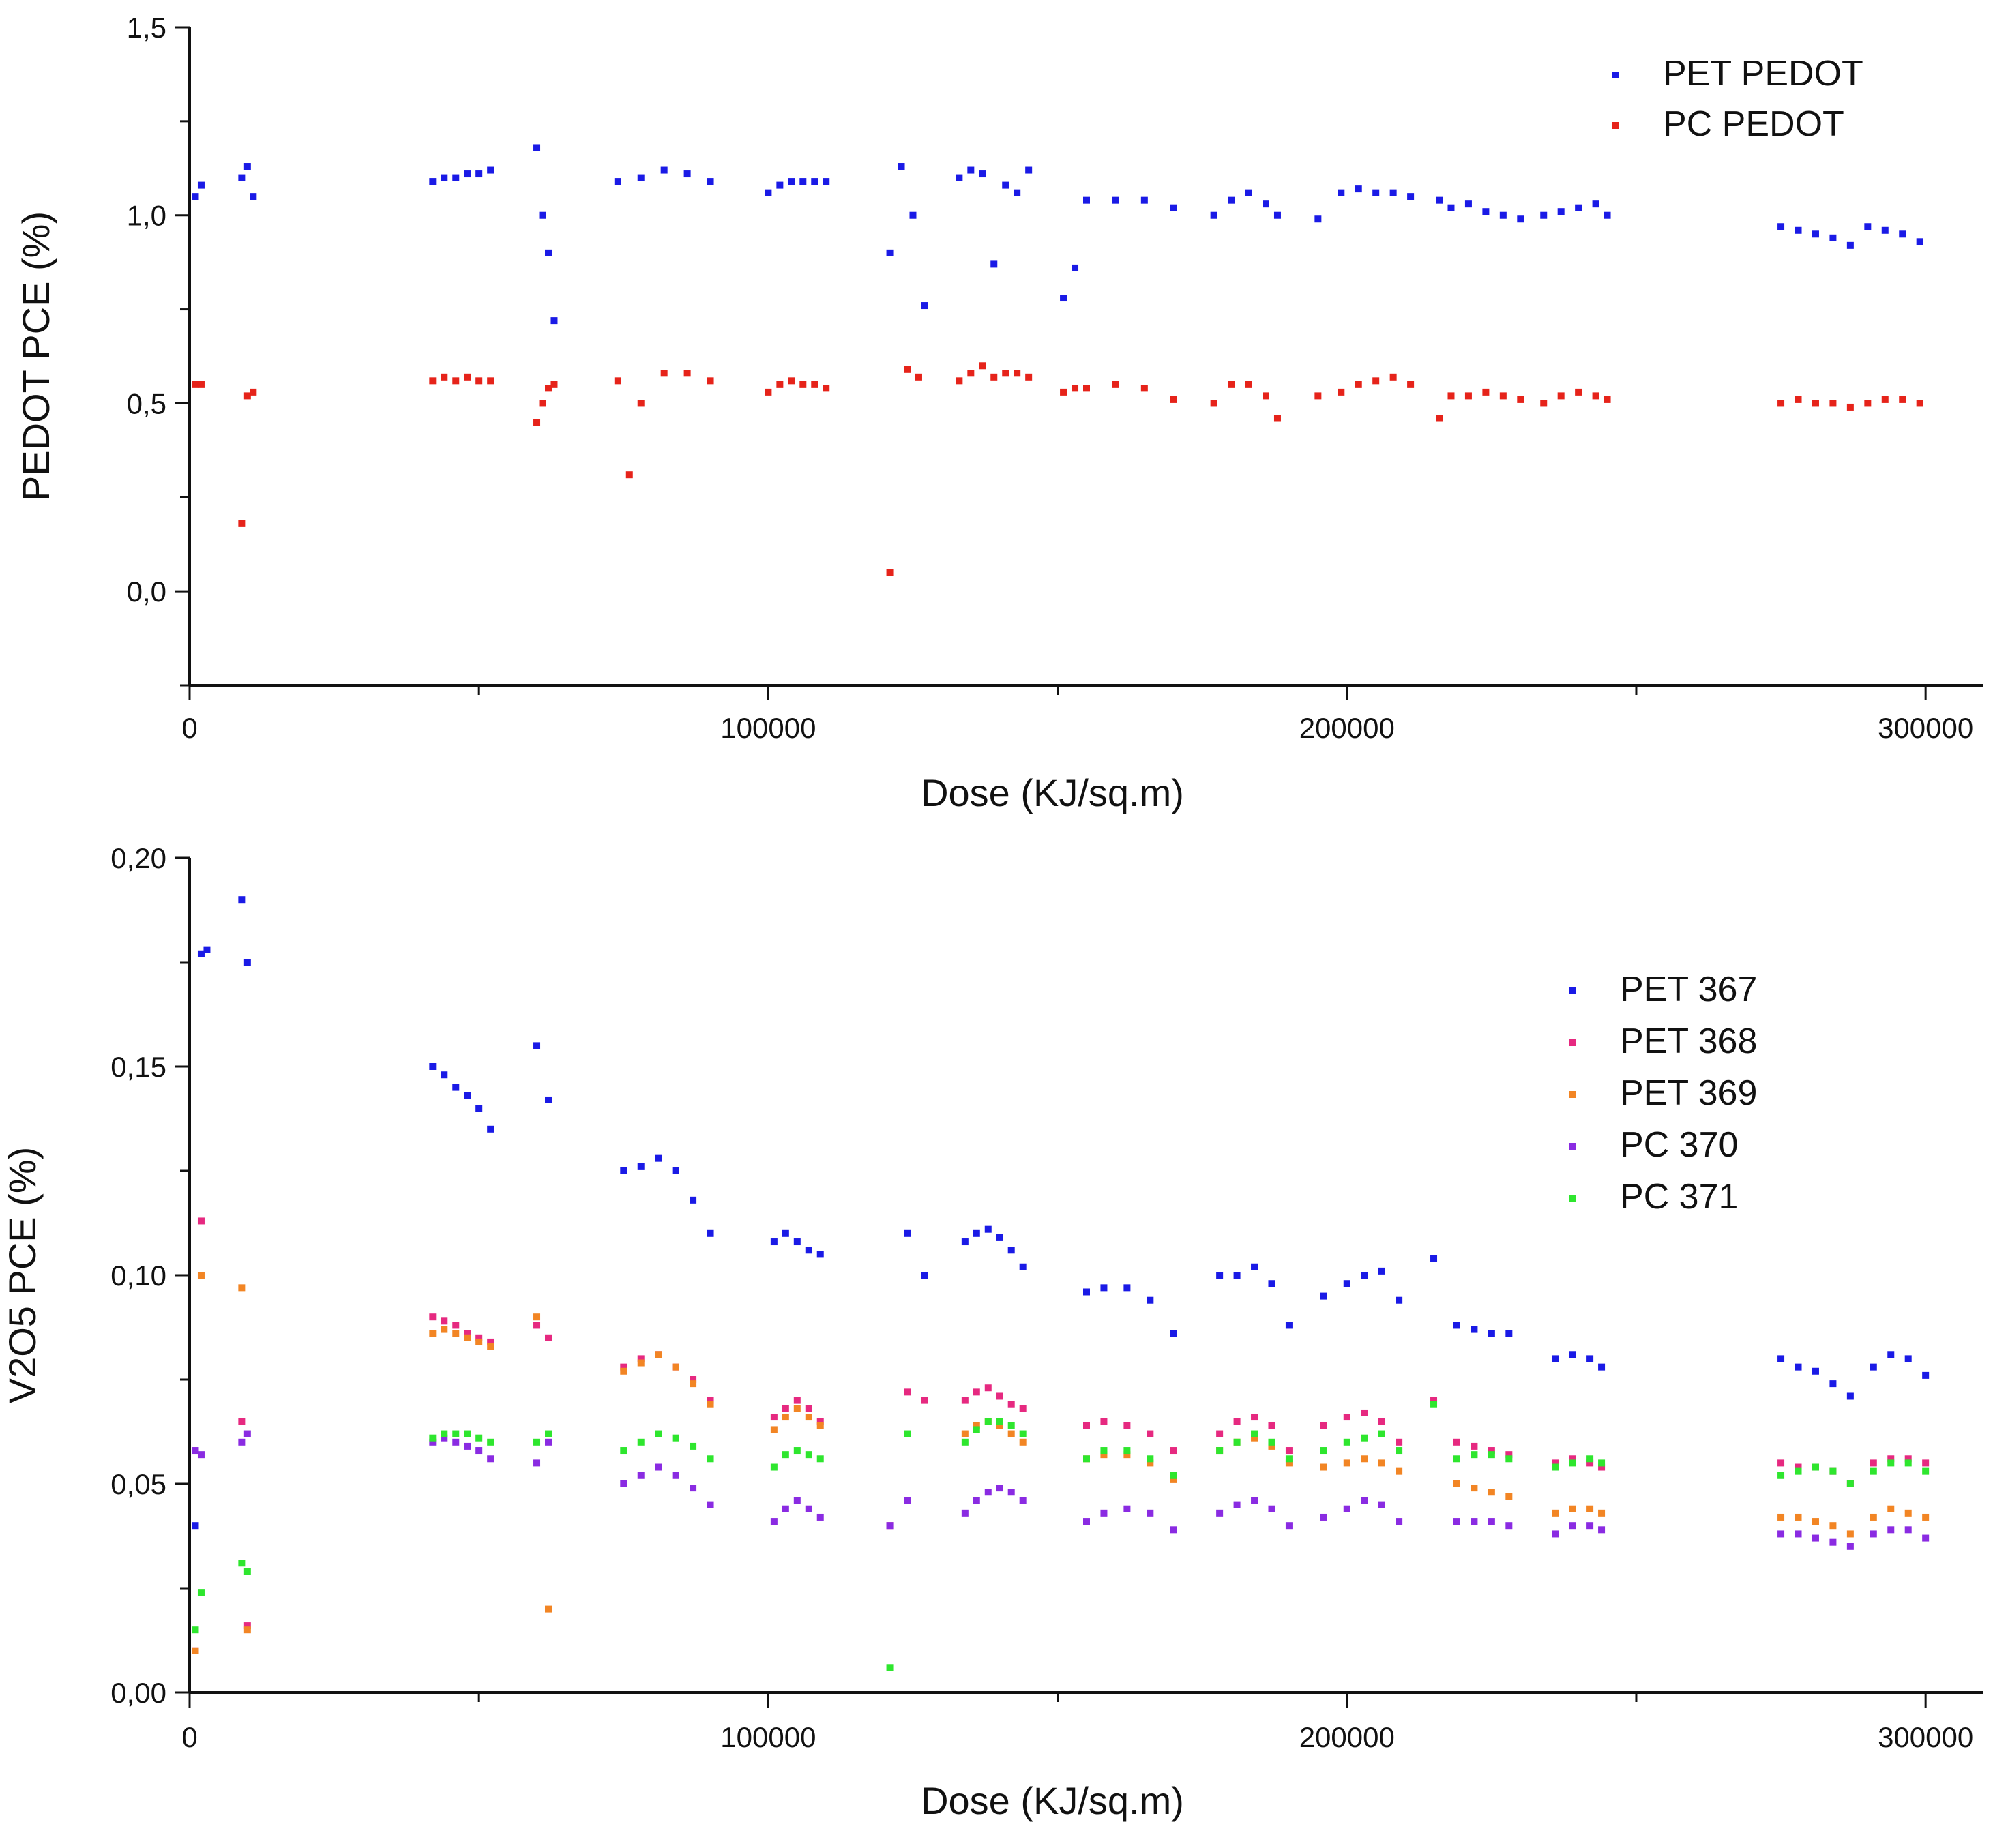 This screenshot has height=1848, width=2008. I want to click on y-tick-label: 1,0, so click(146, 216).